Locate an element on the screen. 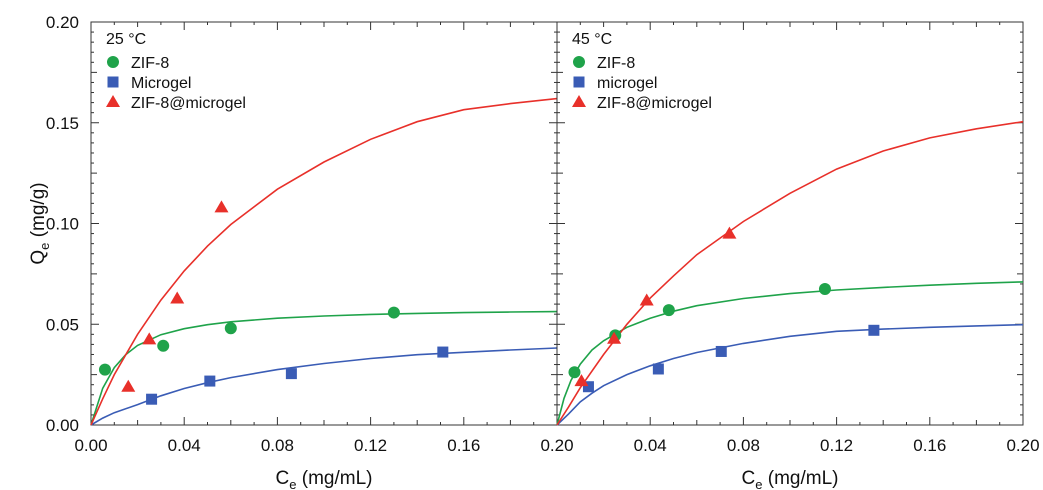 The height and width of the screenshot is (490, 1043). y-axis-label-sub: e is located at coordinates (44, 246).